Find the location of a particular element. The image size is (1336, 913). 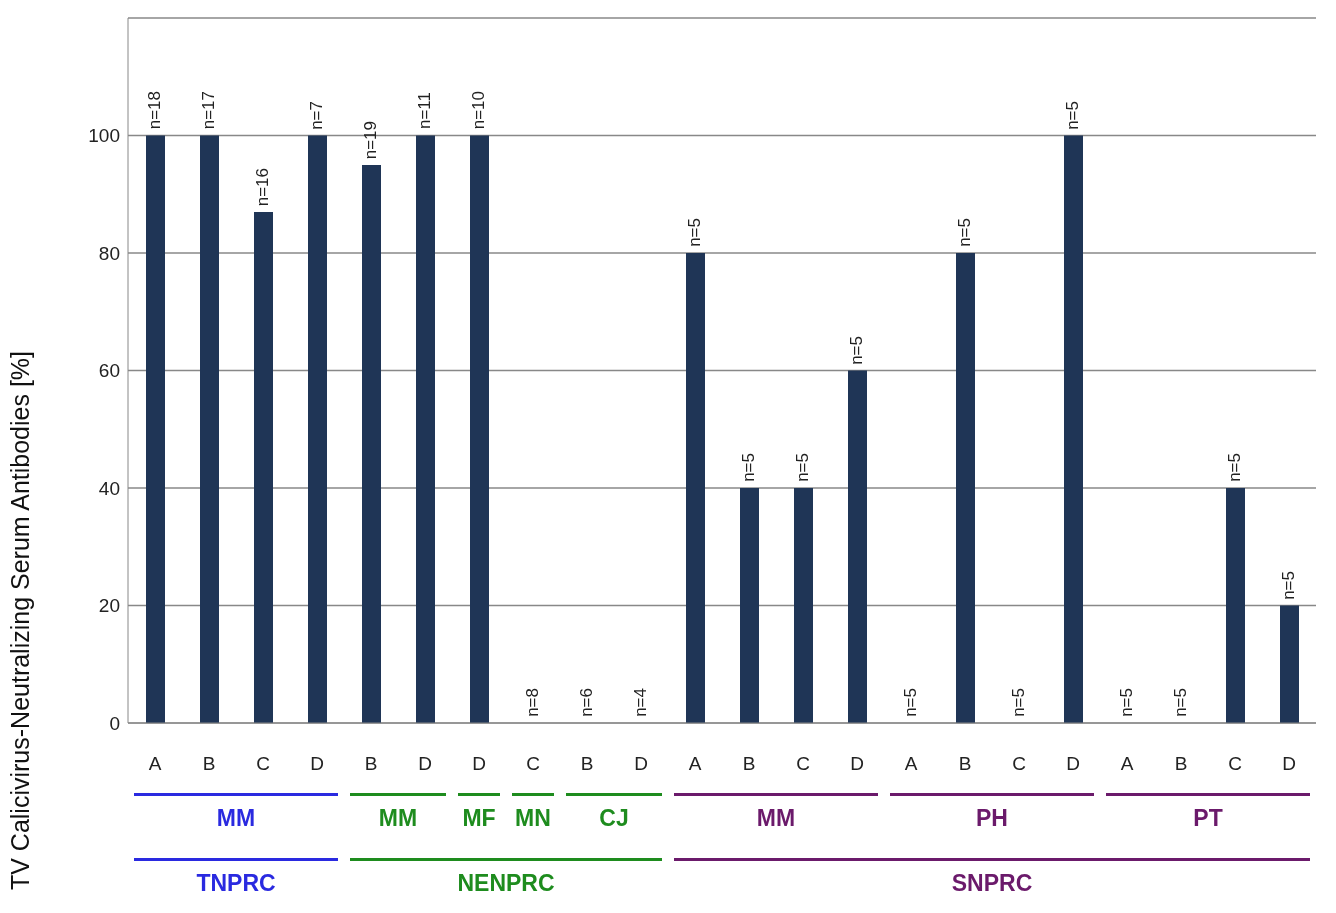

annotation: n=10 is located at coordinates (479, 110).